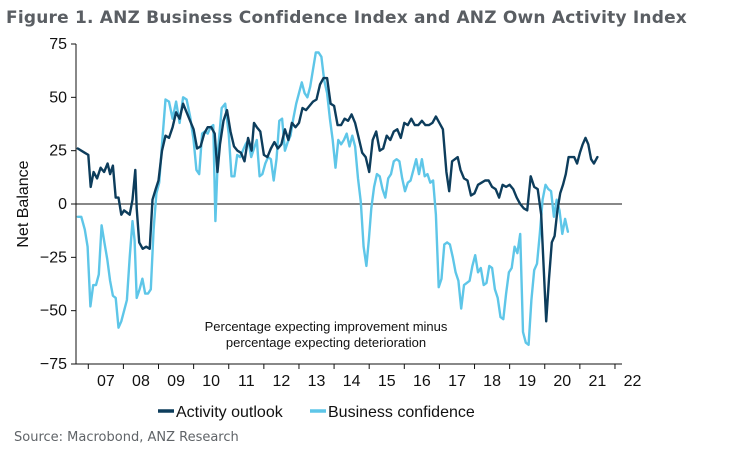 The image size is (752, 456). What do you see at coordinates (211, 381) in the screenshot?
I see `x-tick-label: 10` at bounding box center [211, 381].